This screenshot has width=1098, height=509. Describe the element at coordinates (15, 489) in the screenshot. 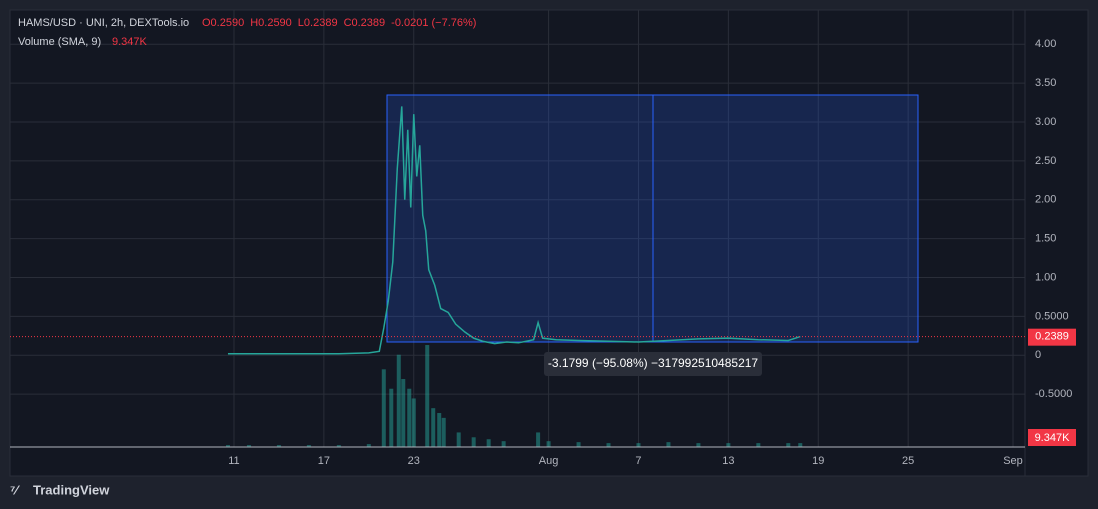

I see `brand-logo: ⁷⁄` at that location.